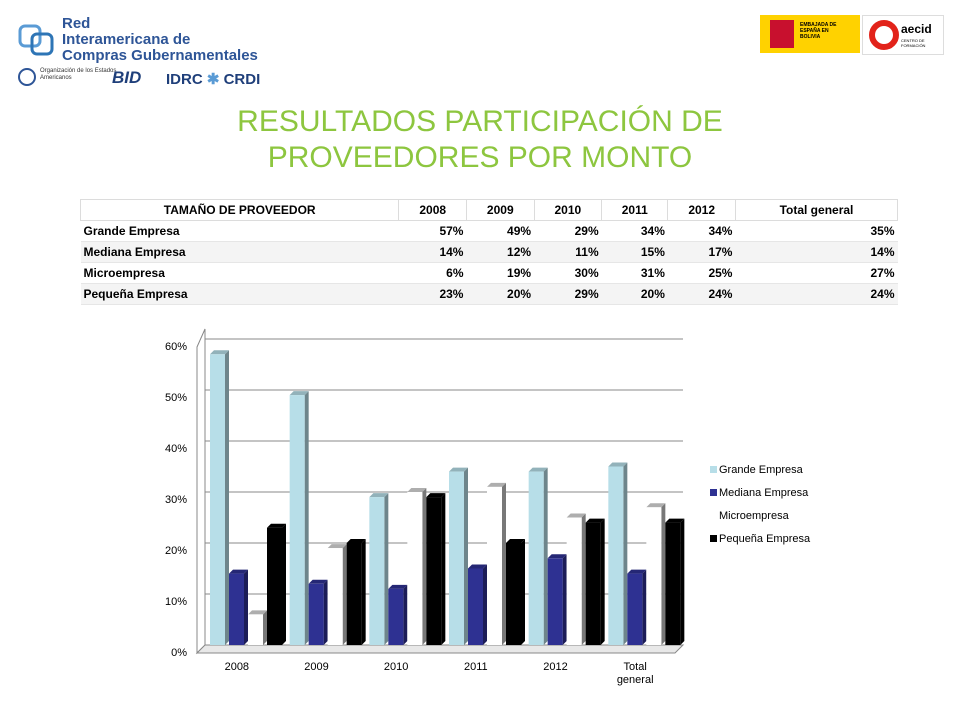 Image resolution: width=960 pixels, height=720 pixels. I want to click on x-tick-label: 2009, so click(316, 667).